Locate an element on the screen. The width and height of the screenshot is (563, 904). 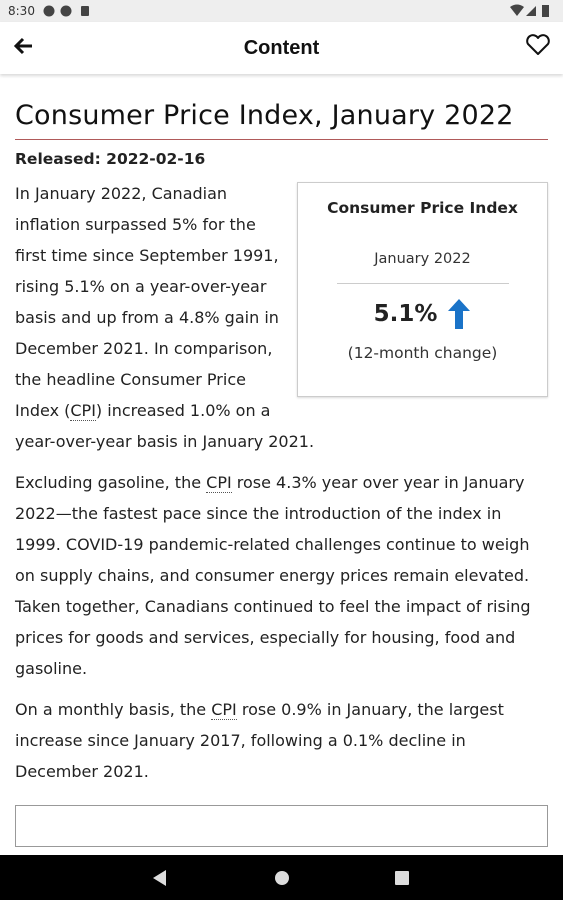
app-bar: Content is located at coordinates (281, 48).